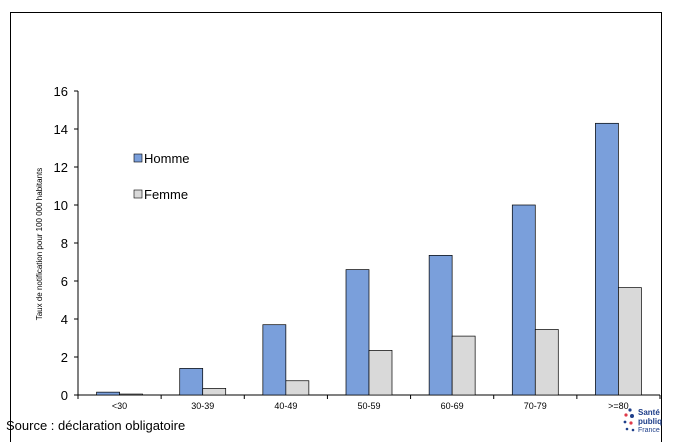  I want to click on x-tick-label: 40-49, so click(285, 406).